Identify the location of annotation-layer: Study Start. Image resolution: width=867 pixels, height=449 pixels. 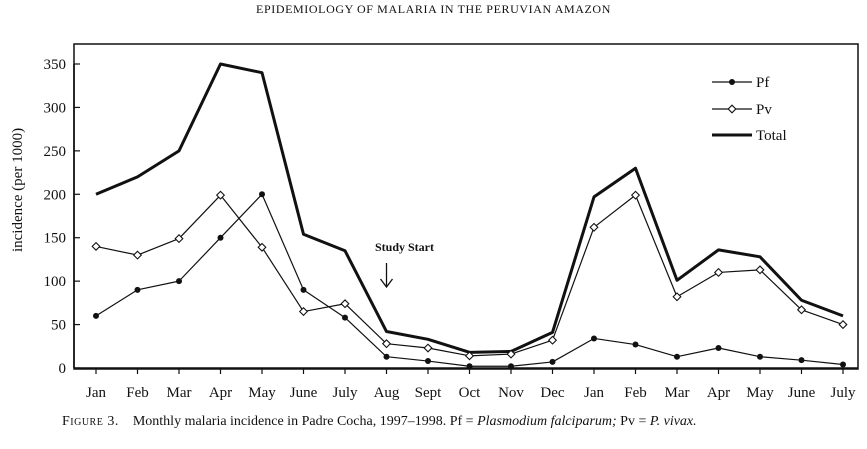
(404, 264).